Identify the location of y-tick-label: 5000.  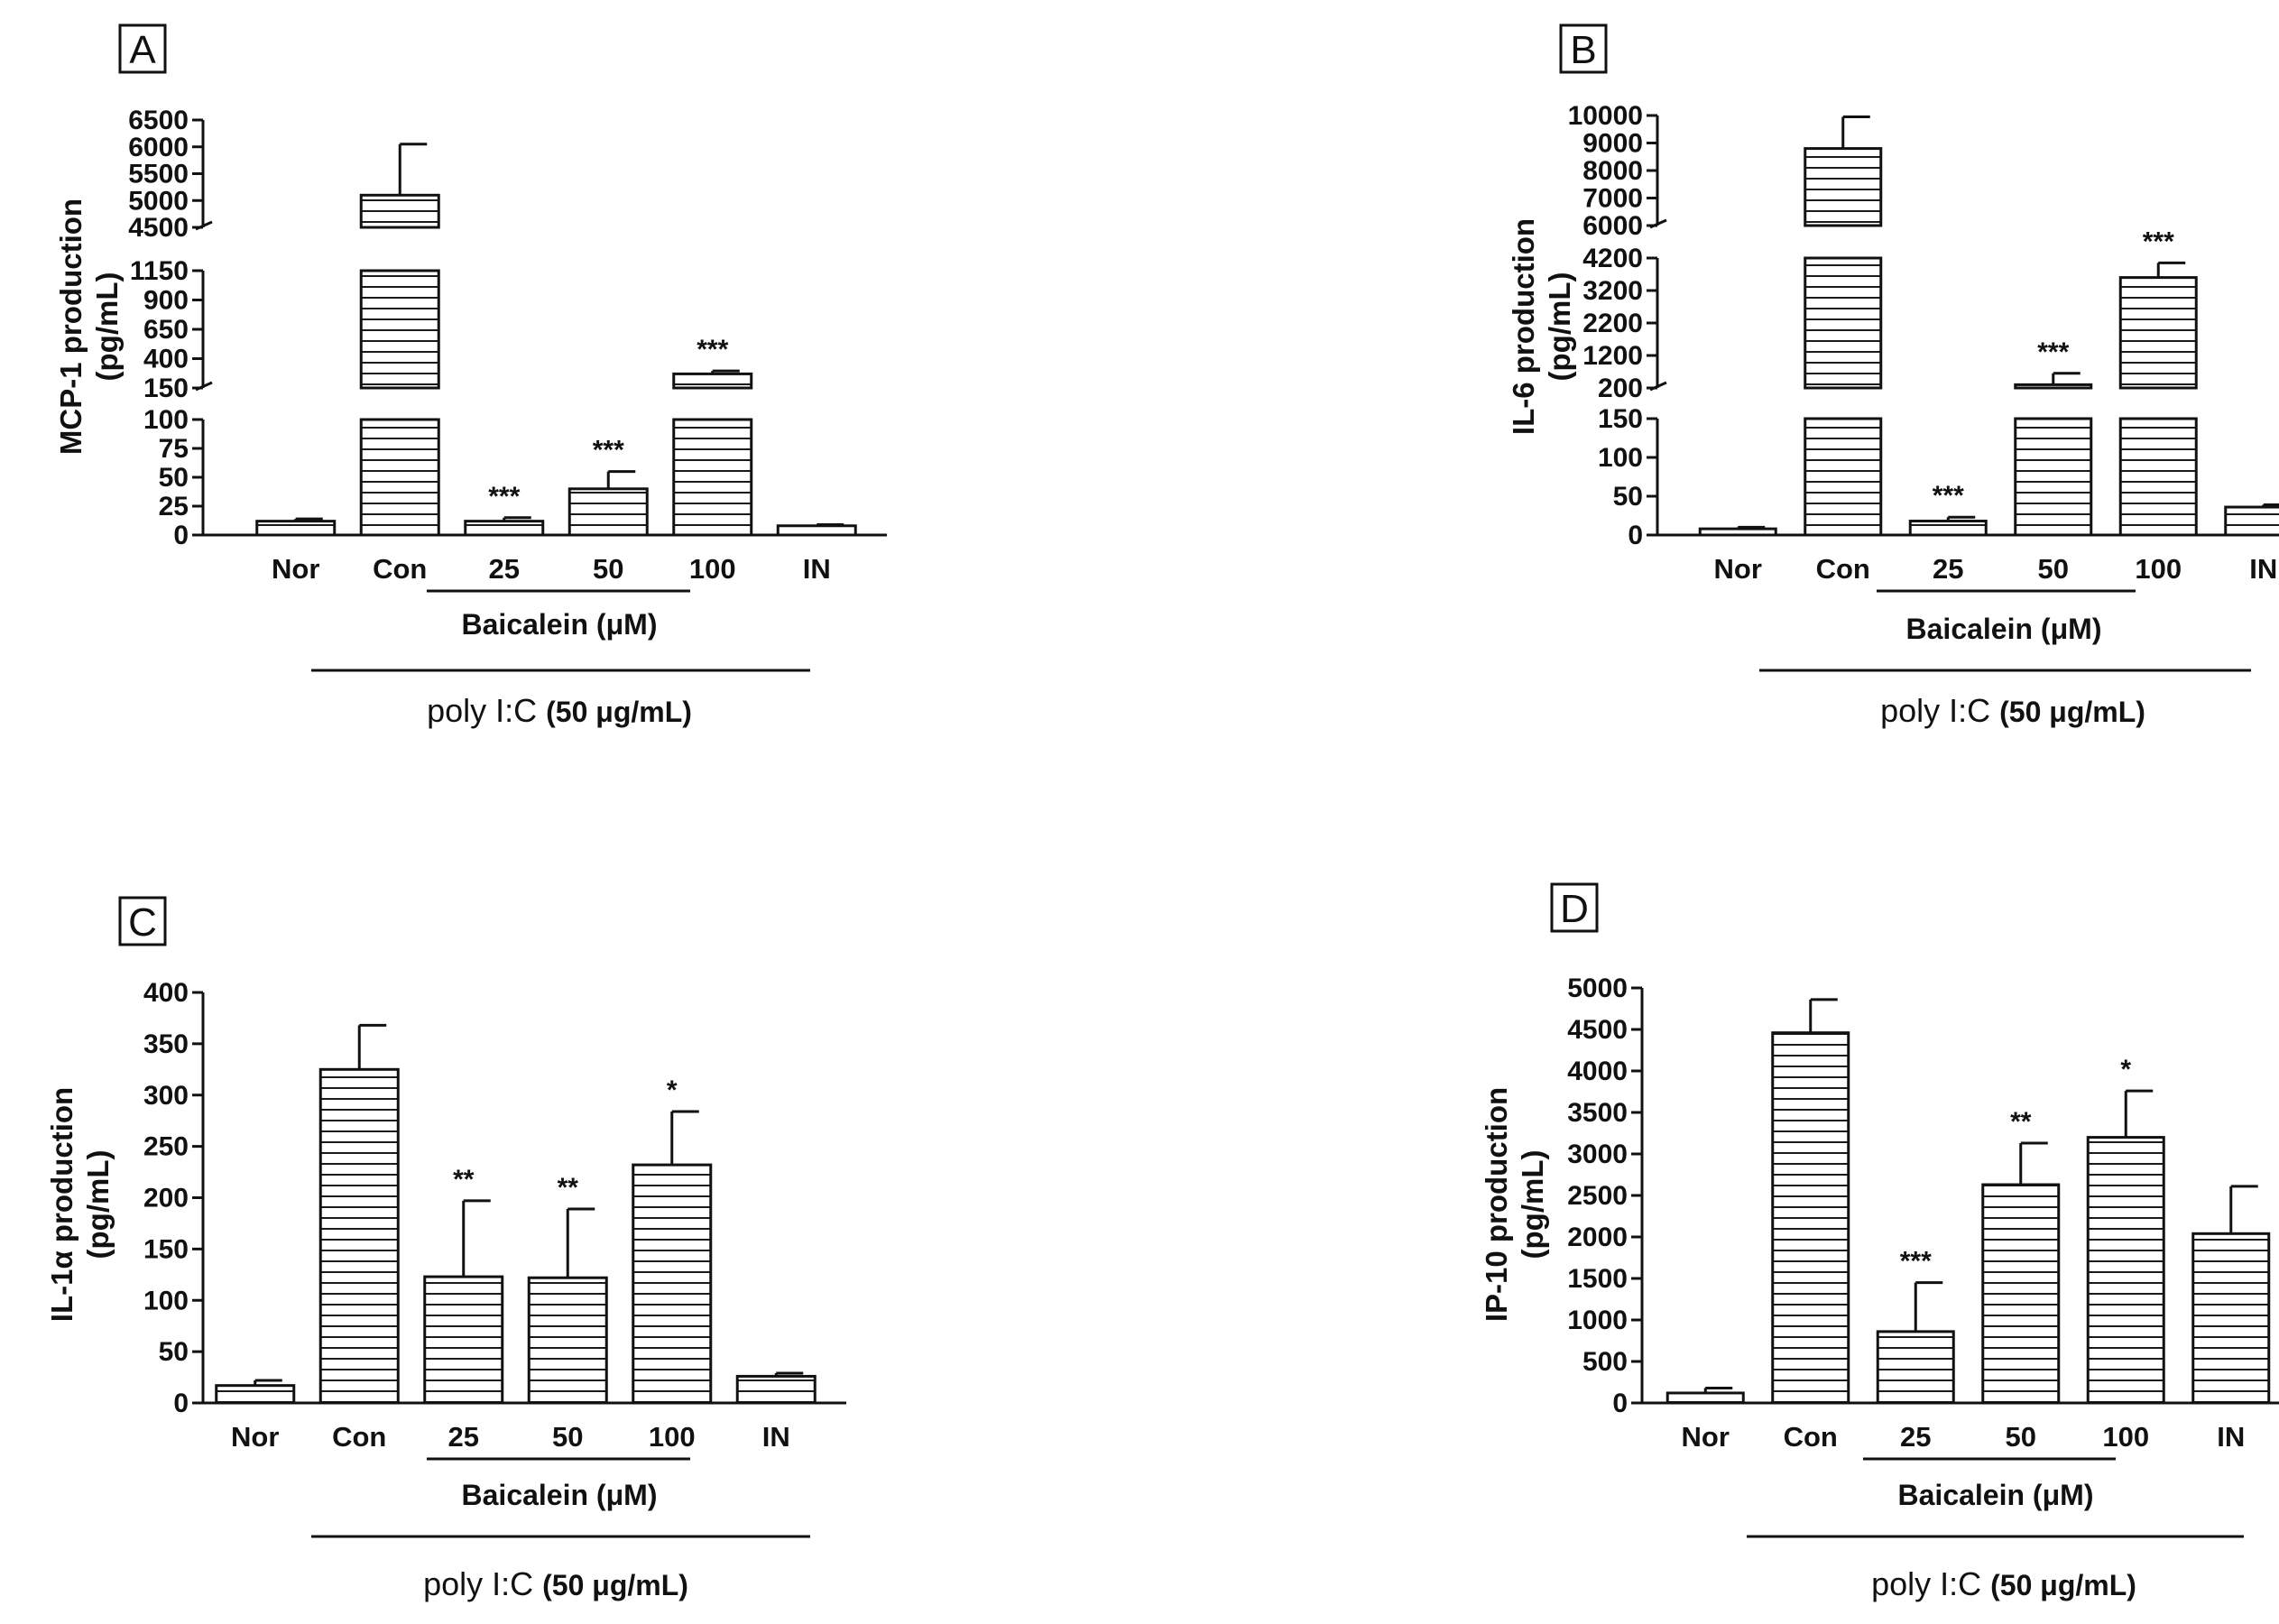
(158, 201).